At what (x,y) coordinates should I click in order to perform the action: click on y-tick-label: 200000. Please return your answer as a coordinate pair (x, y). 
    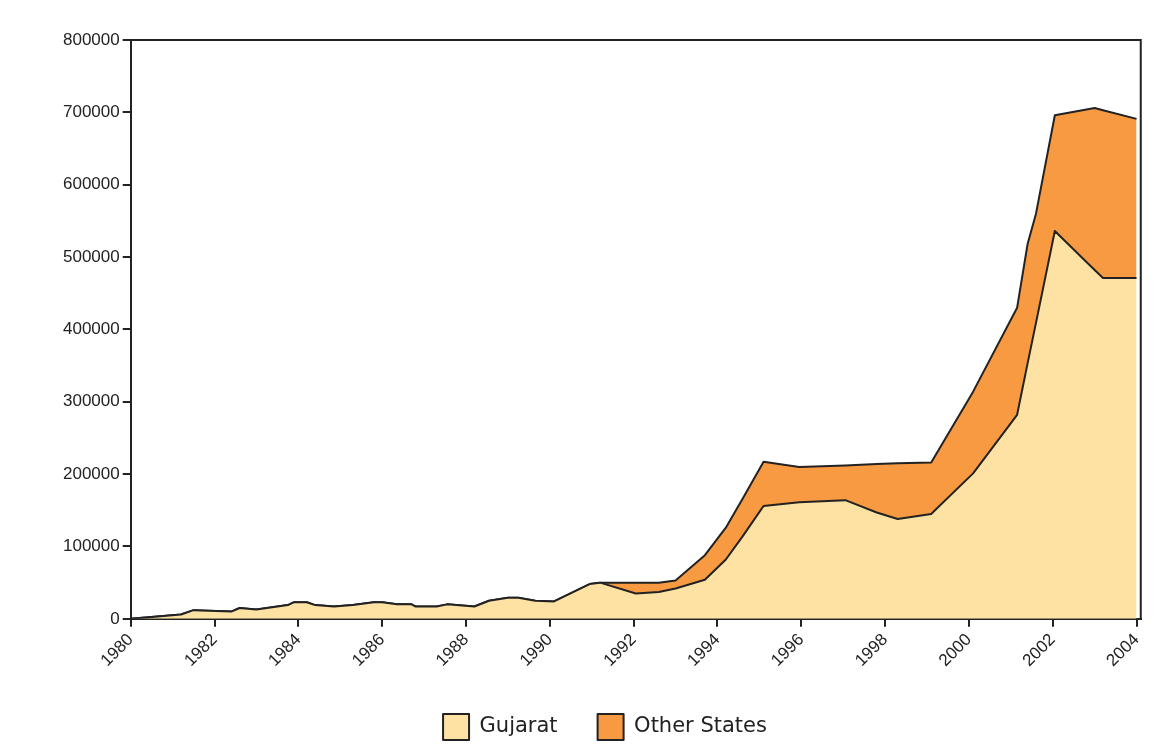
    Looking at the image, I should click on (91, 473).